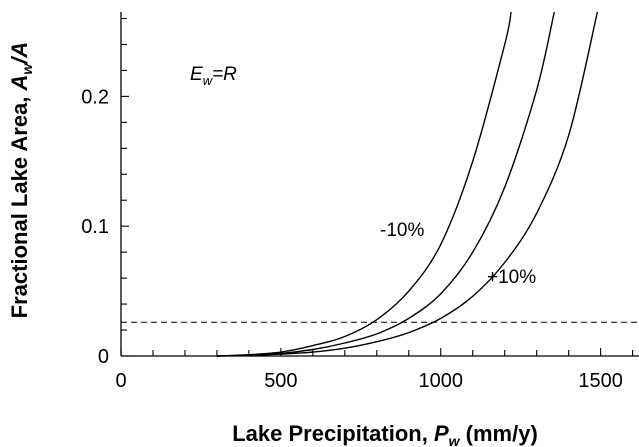 This screenshot has width=639, height=447. Describe the element at coordinates (280, 381) in the screenshot. I see `x-tick-label: 500` at that location.